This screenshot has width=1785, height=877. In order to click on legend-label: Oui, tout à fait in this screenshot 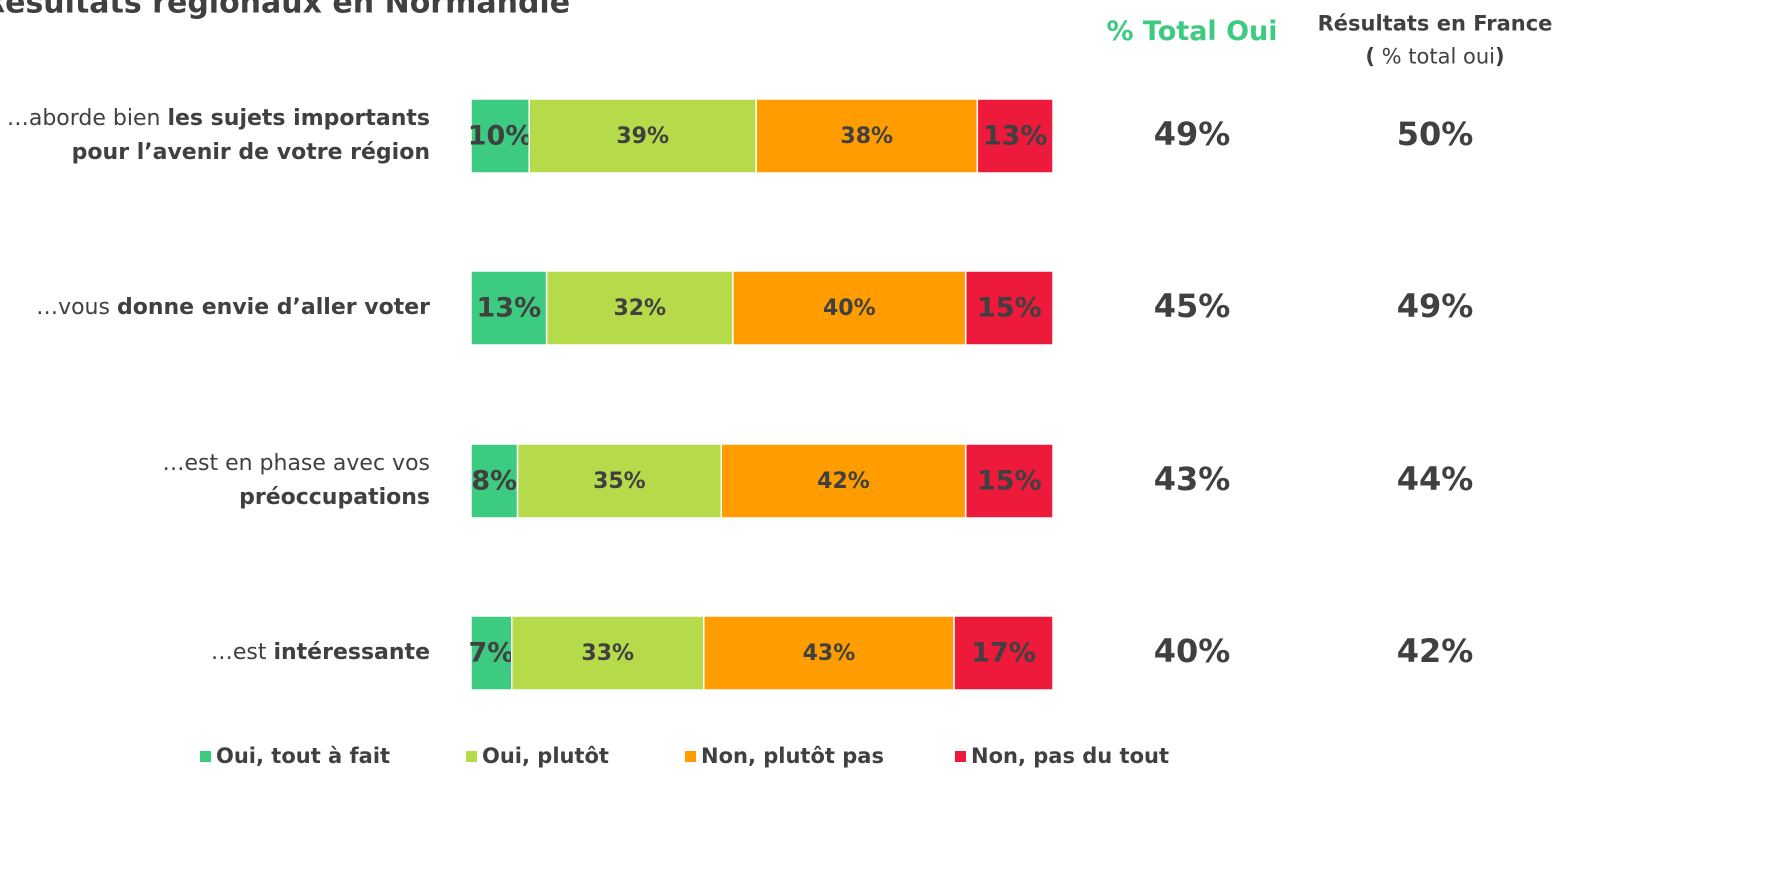, I will do `click(303, 756)`.